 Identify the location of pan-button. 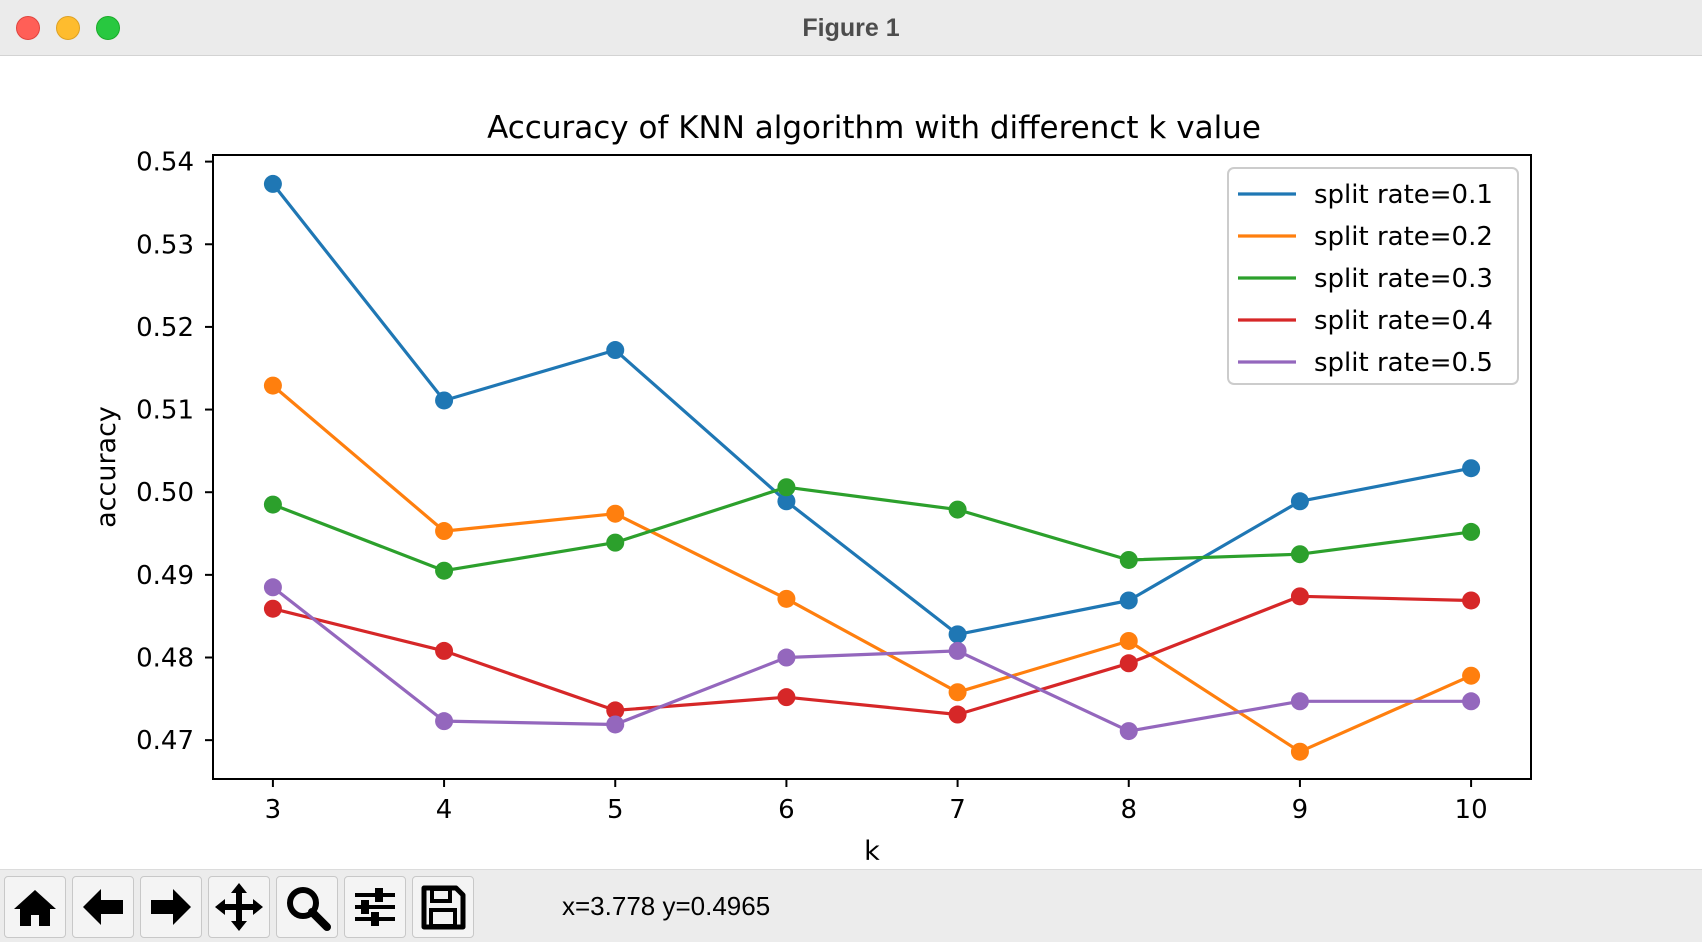
(239, 907).